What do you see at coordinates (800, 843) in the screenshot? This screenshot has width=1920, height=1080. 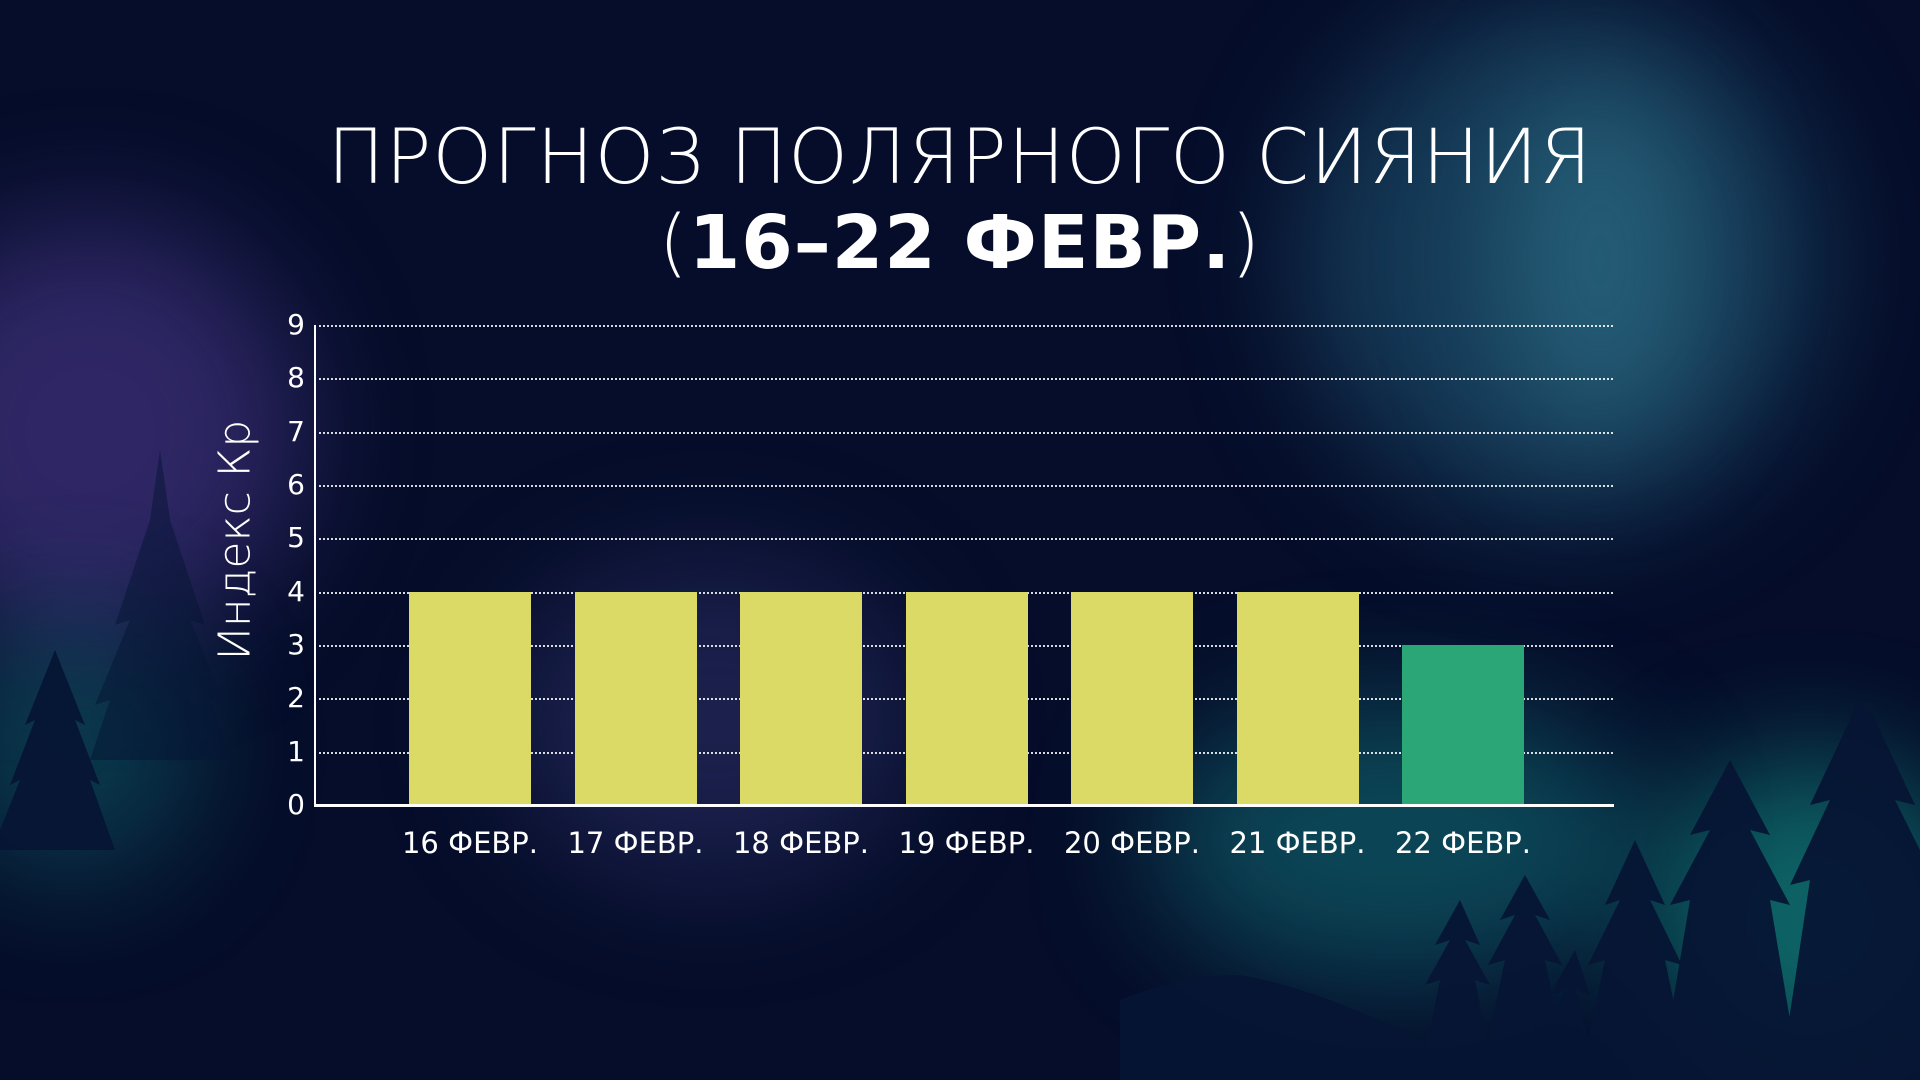 I see `x-tick-label: 18 ФЕВР.` at bounding box center [800, 843].